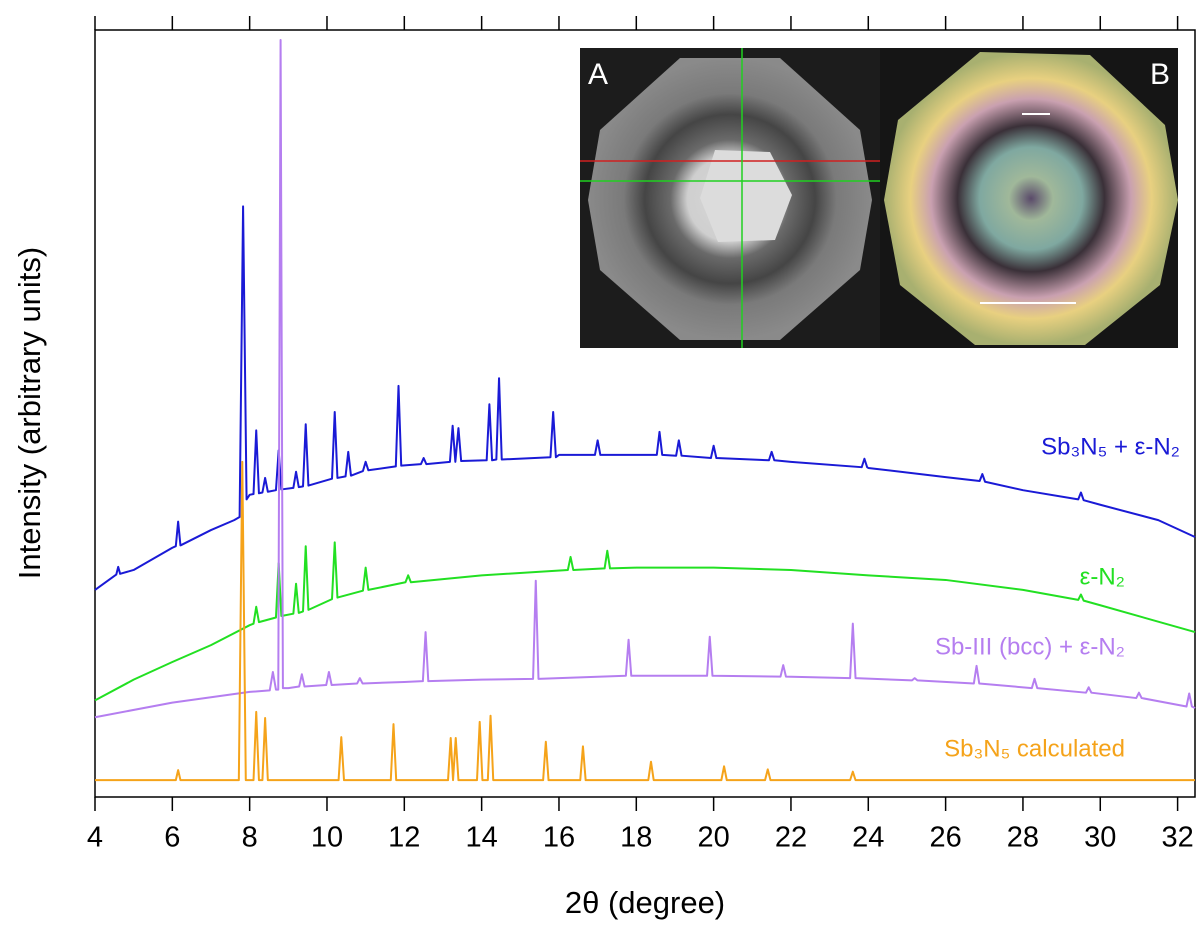 The width and height of the screenshot is (1200, 931). Describe the element at coordinates (559, 838) in the screenshot. I see `x-tick-label: 16` at that location.